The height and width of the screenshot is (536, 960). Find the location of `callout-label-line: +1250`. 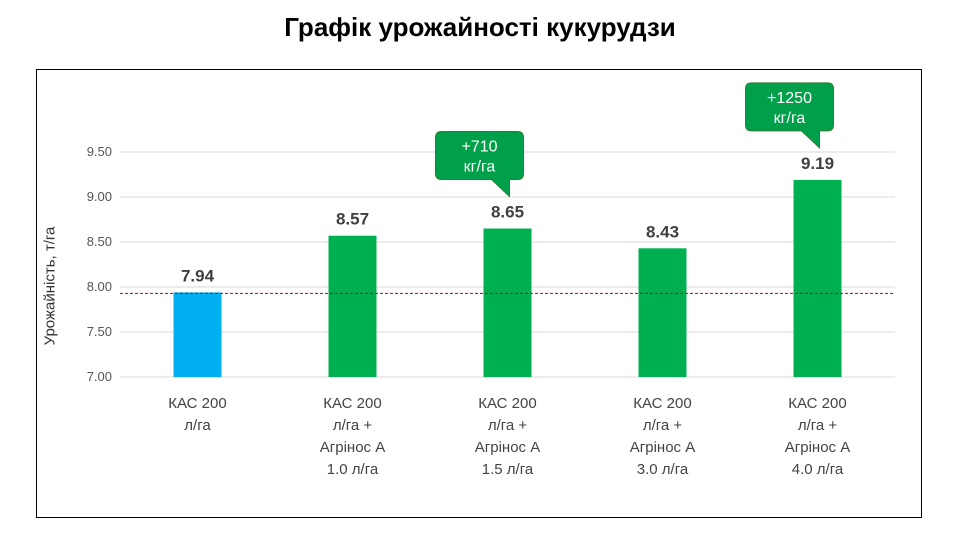

callout-label-line: +1250 is located at coordinates (789, 98).